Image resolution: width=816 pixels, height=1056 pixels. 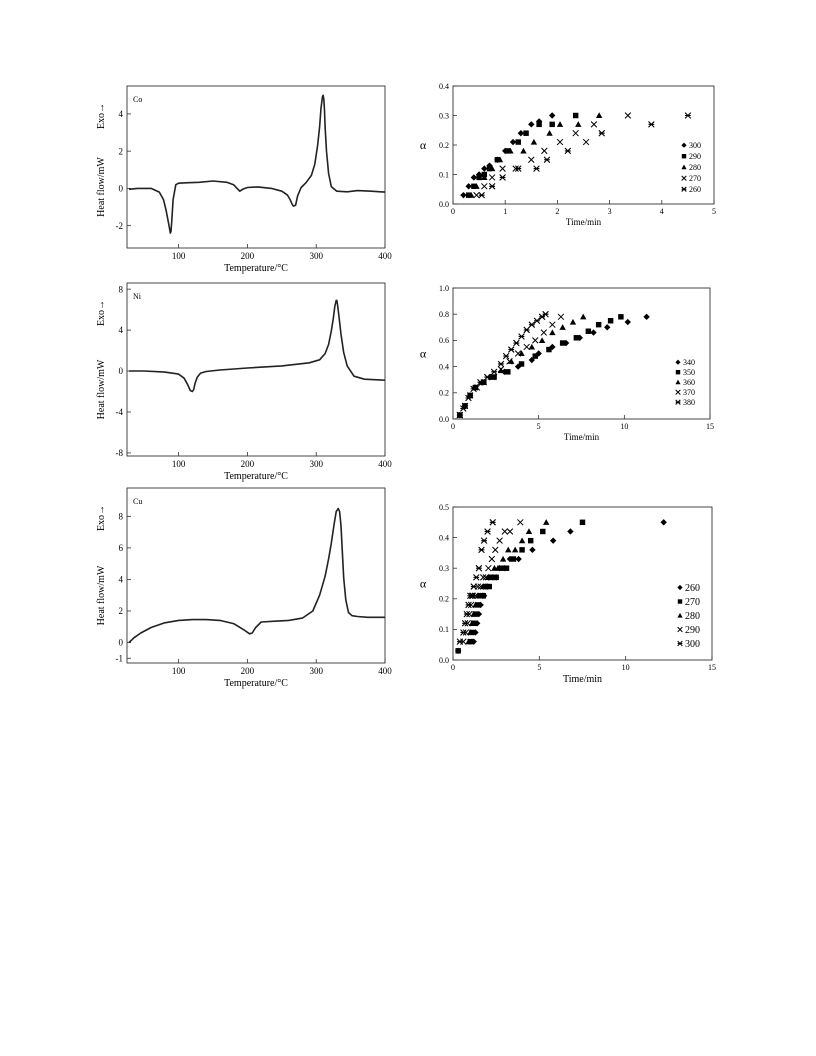 I want to click on legend-label: 280, so click(x=695, y=167).